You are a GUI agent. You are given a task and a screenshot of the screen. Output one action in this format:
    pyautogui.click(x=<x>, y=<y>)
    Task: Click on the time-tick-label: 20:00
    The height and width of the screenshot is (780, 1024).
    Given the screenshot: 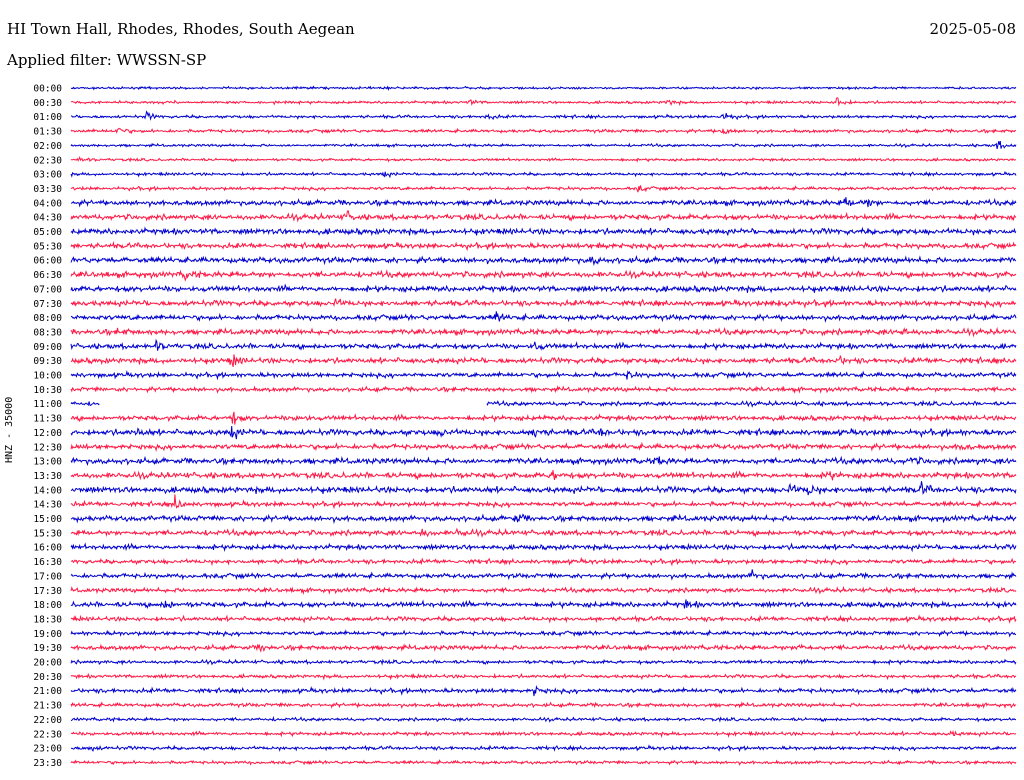 What is the action you would take?
    pyautogui.click(x=47, y=663)
    